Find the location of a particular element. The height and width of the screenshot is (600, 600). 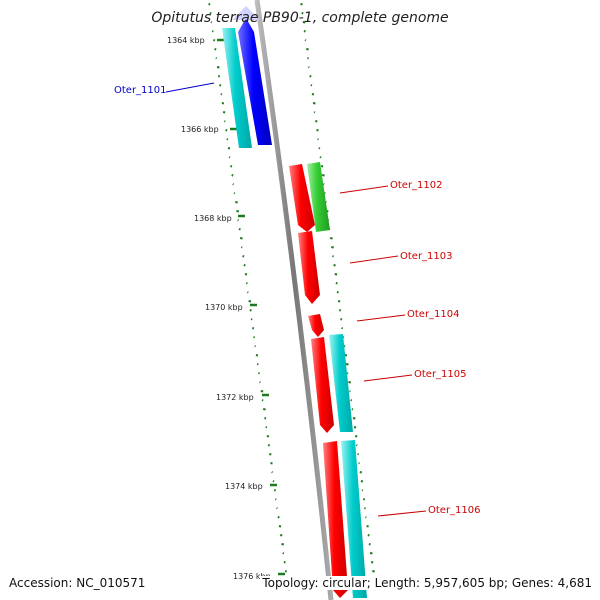

gene-label-oter-1103: Oter_1103 is located at coordinates (426, 256).